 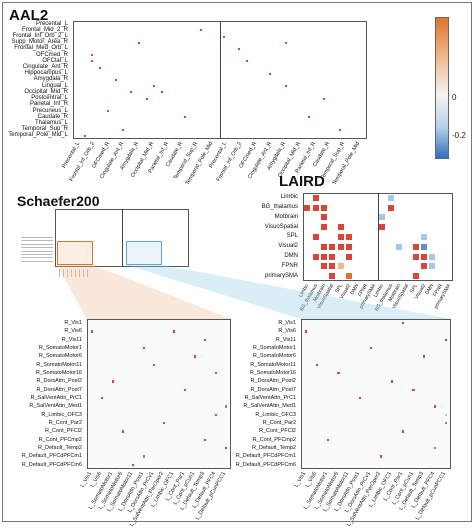 I want to click on laird-divider, so click(x=378, y=237).